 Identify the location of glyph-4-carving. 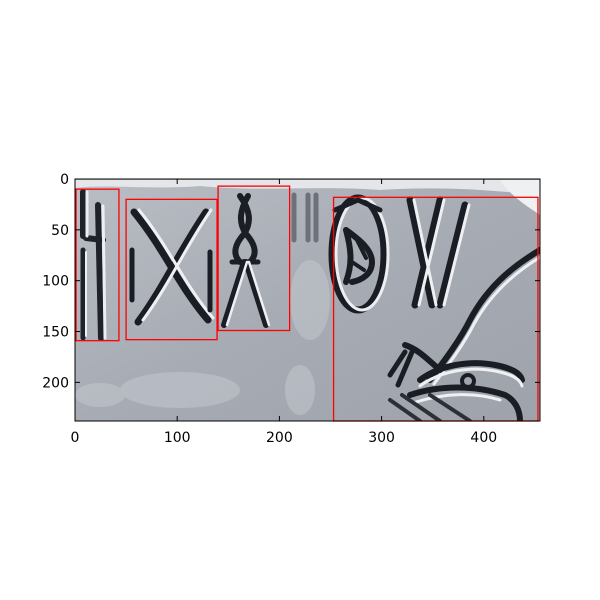
(434, 307).